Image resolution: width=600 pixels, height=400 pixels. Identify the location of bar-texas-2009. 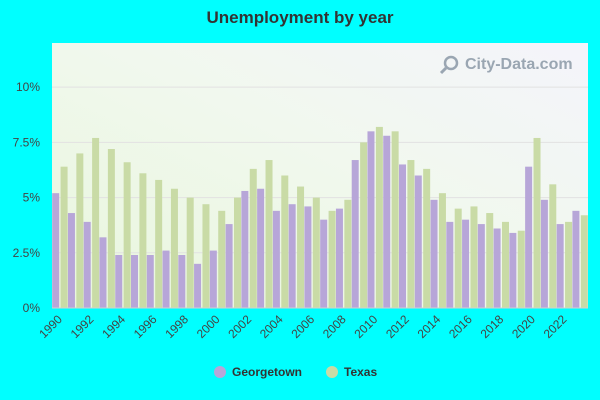
(364, 225).